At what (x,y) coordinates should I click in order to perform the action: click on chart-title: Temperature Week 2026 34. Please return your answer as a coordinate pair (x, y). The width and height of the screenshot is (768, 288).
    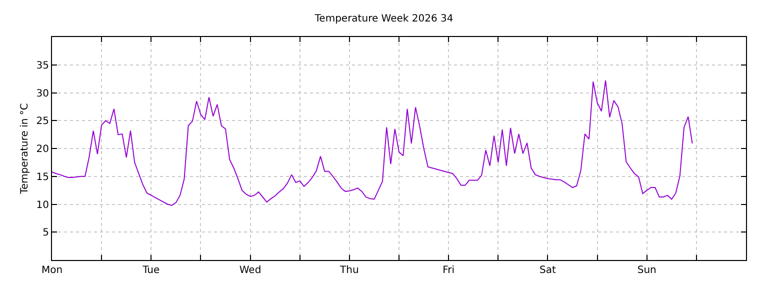
    Looking at the image, I should click on (384, 18).